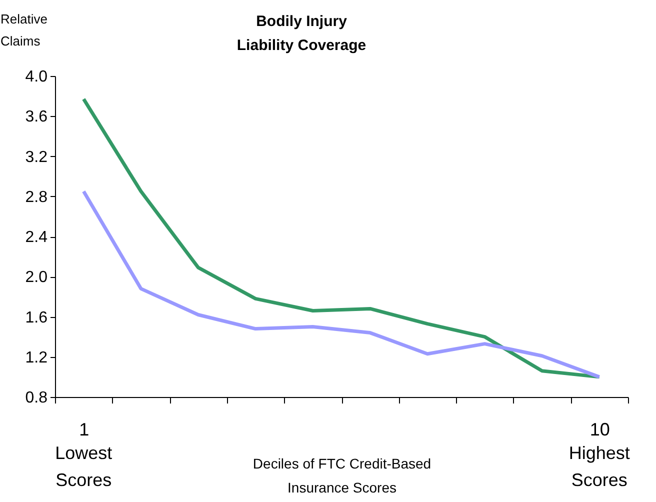 This screenshot has height=502, width=656. What do you see at coordinates (36, 157) in the screenshot?
I see `y-tick-label: 3.2` at bounding box center [36, 157].